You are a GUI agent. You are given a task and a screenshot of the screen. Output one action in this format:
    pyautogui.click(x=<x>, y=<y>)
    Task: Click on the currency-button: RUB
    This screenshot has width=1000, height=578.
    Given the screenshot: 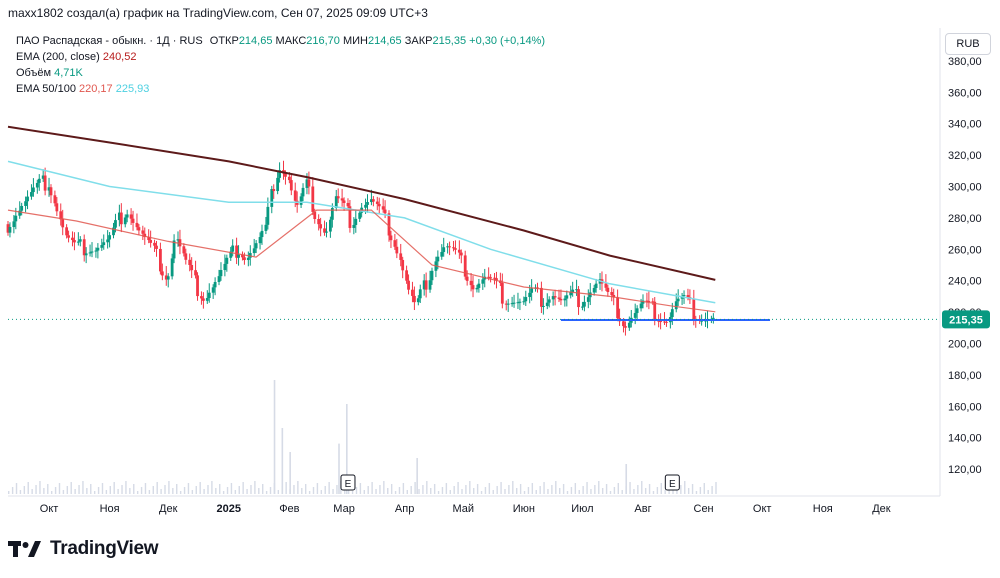 What is the action you would take?
    pyautogui.click(x=968, y=44)
    